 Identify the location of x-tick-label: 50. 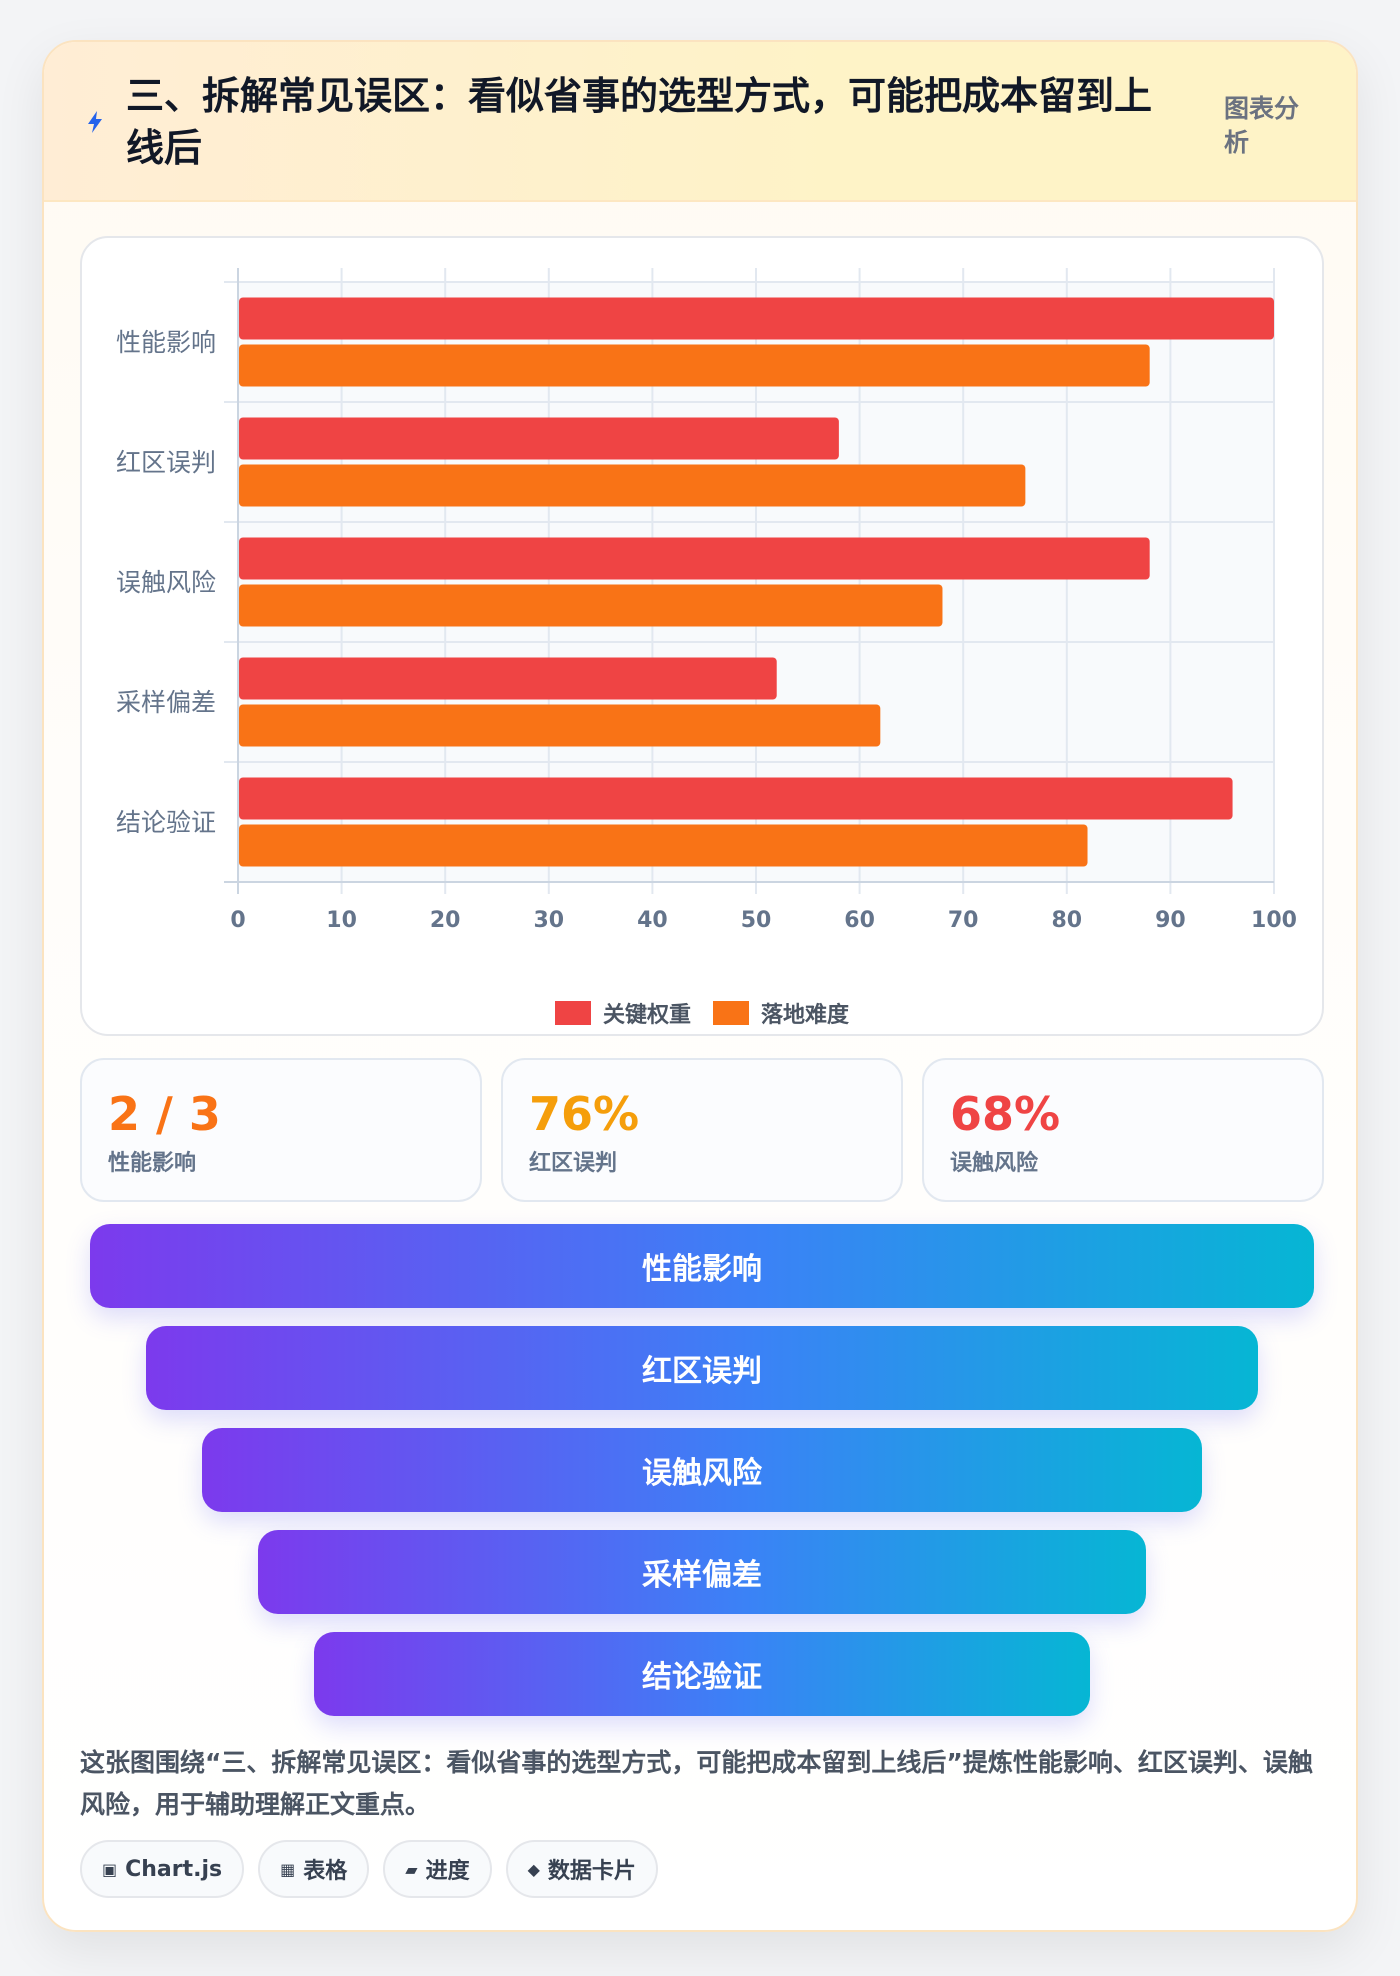
(756, 920).